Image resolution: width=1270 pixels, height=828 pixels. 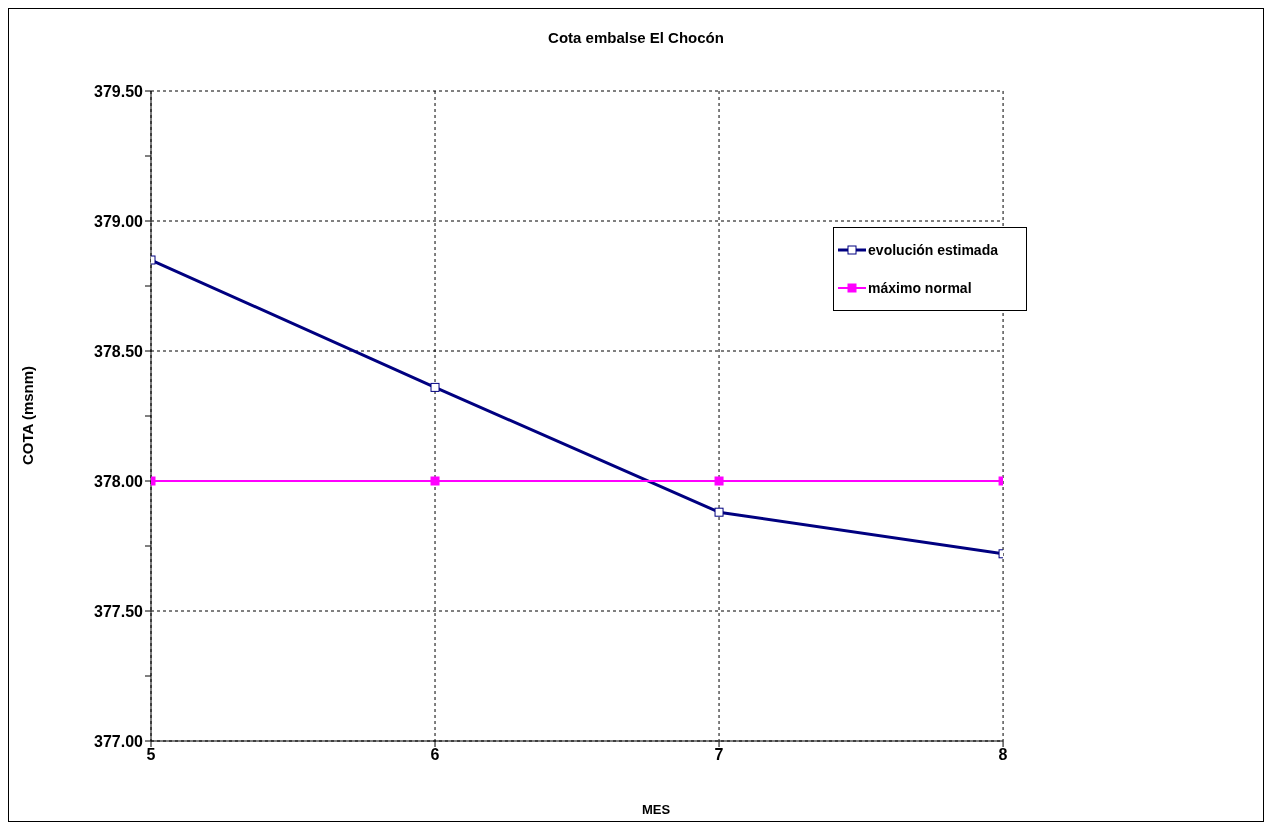 What do you see at coordinates (119, 221) in the screenshot?
I see `y-tick-label: 379.00` at bounding box center [119, 221].